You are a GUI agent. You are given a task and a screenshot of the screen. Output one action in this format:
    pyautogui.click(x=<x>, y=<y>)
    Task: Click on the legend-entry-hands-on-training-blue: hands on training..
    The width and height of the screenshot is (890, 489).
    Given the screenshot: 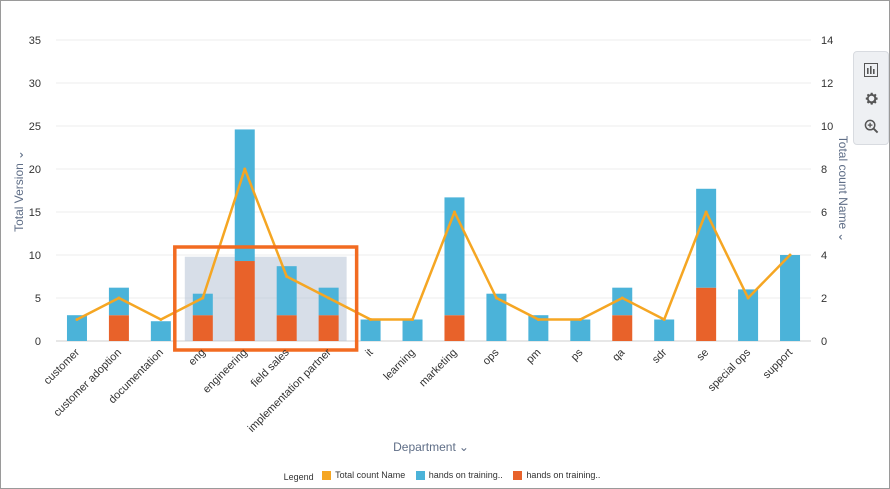 What is the action you would take?
    pyautogui.click(x=459, y=475)
    